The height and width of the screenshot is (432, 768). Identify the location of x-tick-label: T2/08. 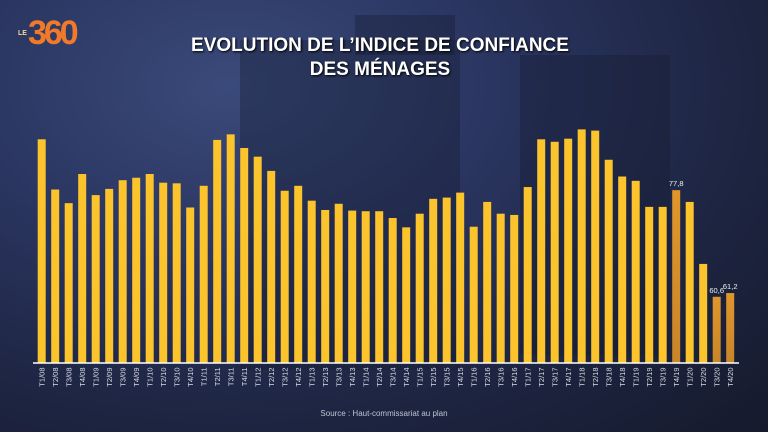
(55, 377).